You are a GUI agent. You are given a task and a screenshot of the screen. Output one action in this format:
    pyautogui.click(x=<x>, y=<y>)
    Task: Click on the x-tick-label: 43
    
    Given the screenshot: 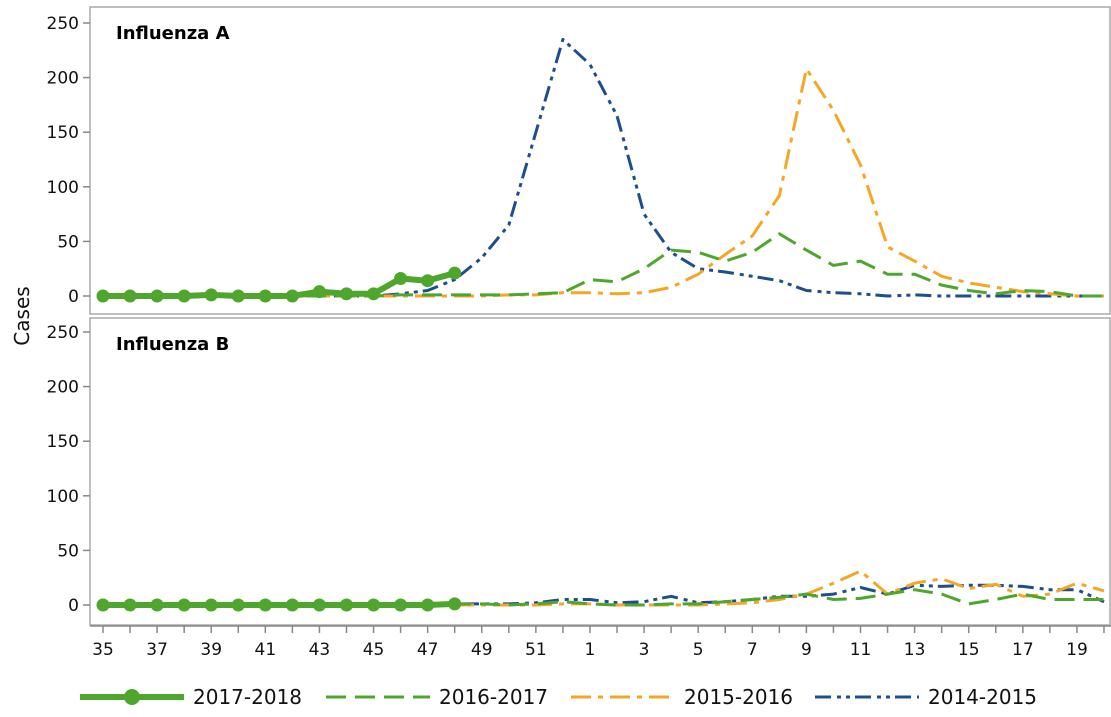 What is the action you would take?
    pyautogui.click(x=320, y=650)
    